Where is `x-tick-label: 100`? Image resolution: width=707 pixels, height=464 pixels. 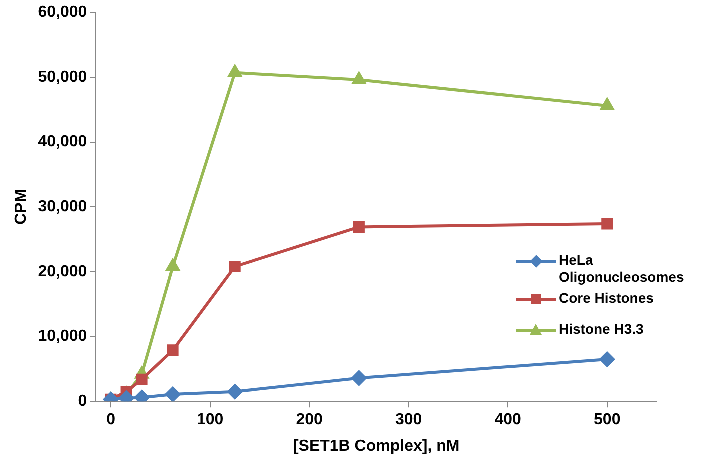
x-tick-label: 100 is located at coordinates (210, 420).